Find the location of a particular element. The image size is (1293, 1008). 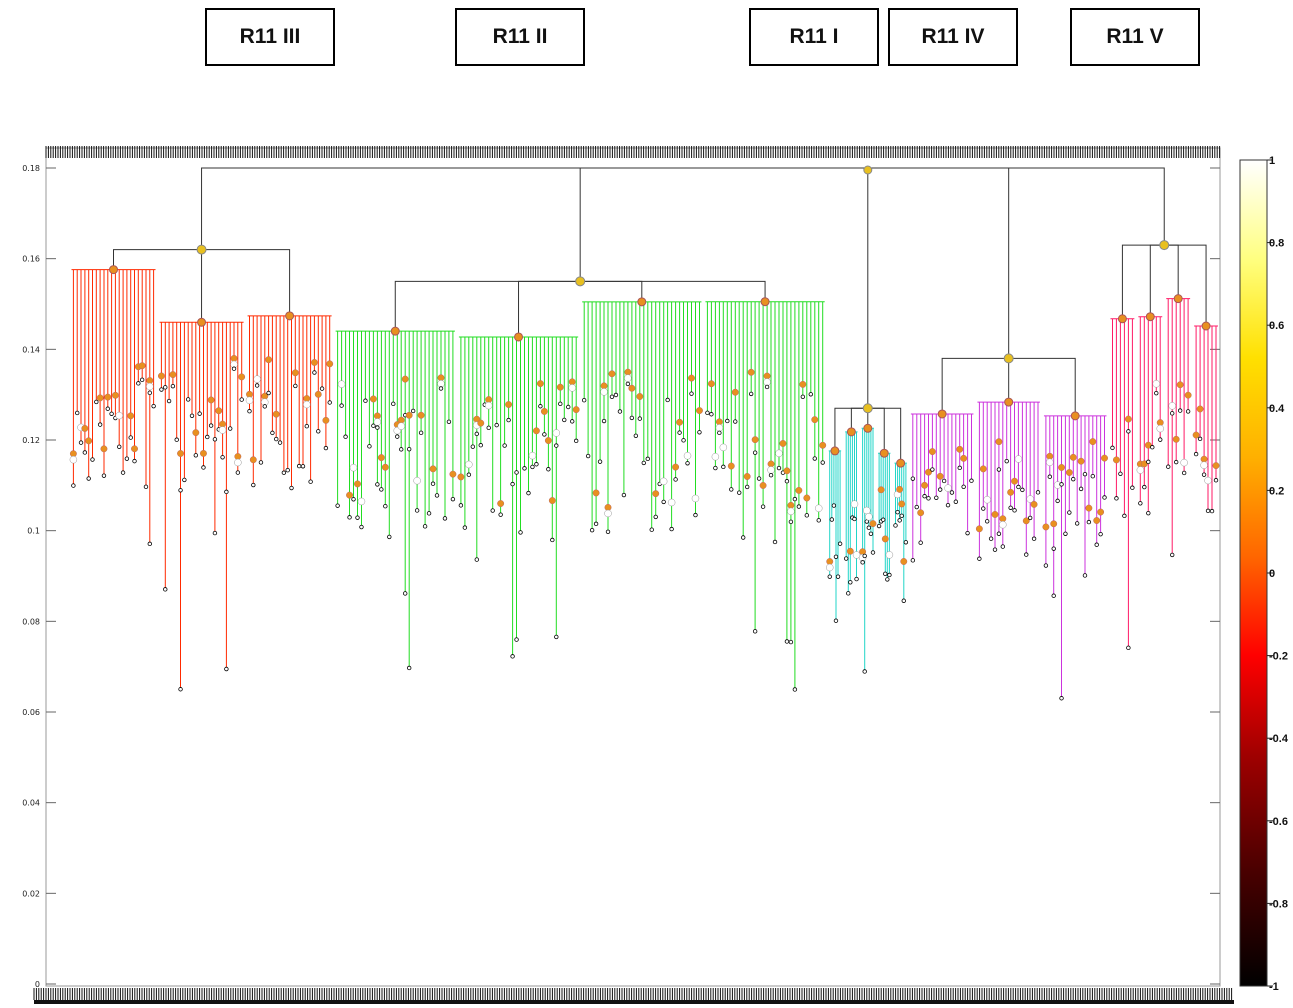

y-tick-label: 0.04 is located at coordinates (31, 803).